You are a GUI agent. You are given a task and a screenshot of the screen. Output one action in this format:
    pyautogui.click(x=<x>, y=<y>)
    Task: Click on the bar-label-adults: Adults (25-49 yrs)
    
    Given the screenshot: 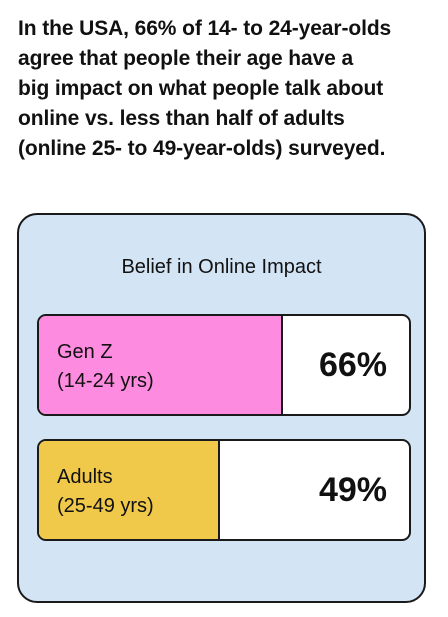 What is the action you would take?
    pyautogui.click(x=105, y=492)
    